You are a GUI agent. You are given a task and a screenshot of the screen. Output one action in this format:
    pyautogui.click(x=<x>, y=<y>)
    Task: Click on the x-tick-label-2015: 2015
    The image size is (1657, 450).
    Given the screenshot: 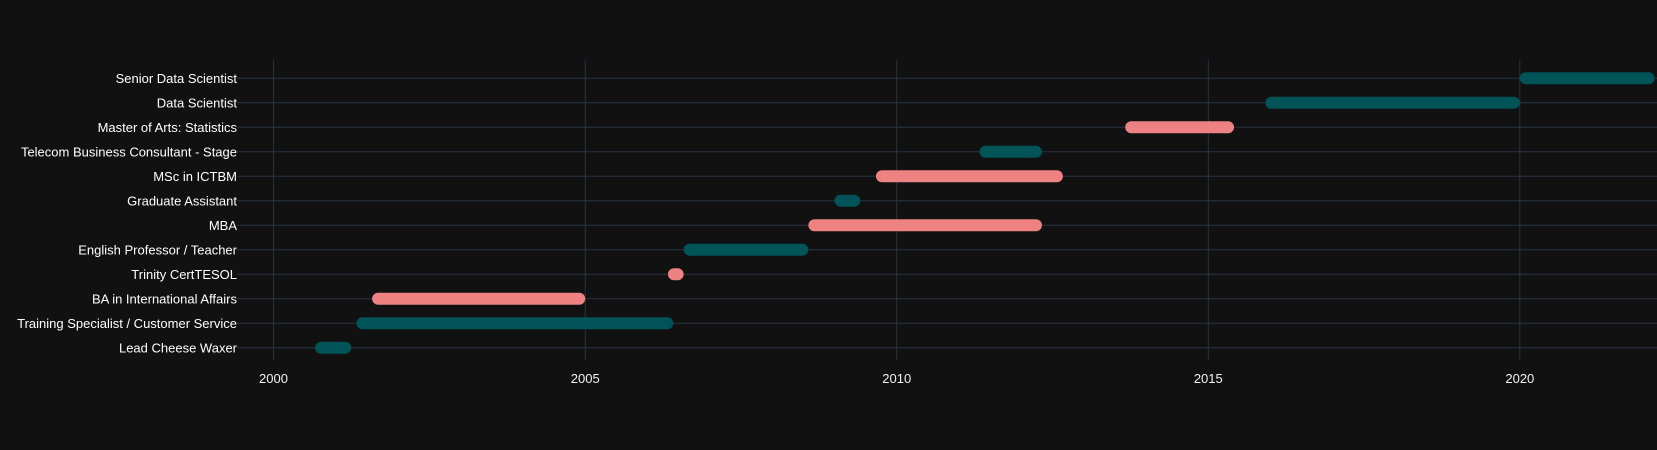 What is the action you would take?
    pyautogui.click(x=1208, y=378)
    